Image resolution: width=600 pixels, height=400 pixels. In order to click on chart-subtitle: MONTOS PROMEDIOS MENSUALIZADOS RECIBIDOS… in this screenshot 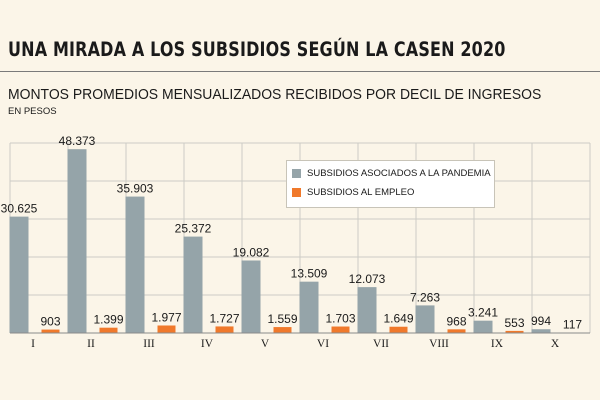, I will do `click(275, 94)`.